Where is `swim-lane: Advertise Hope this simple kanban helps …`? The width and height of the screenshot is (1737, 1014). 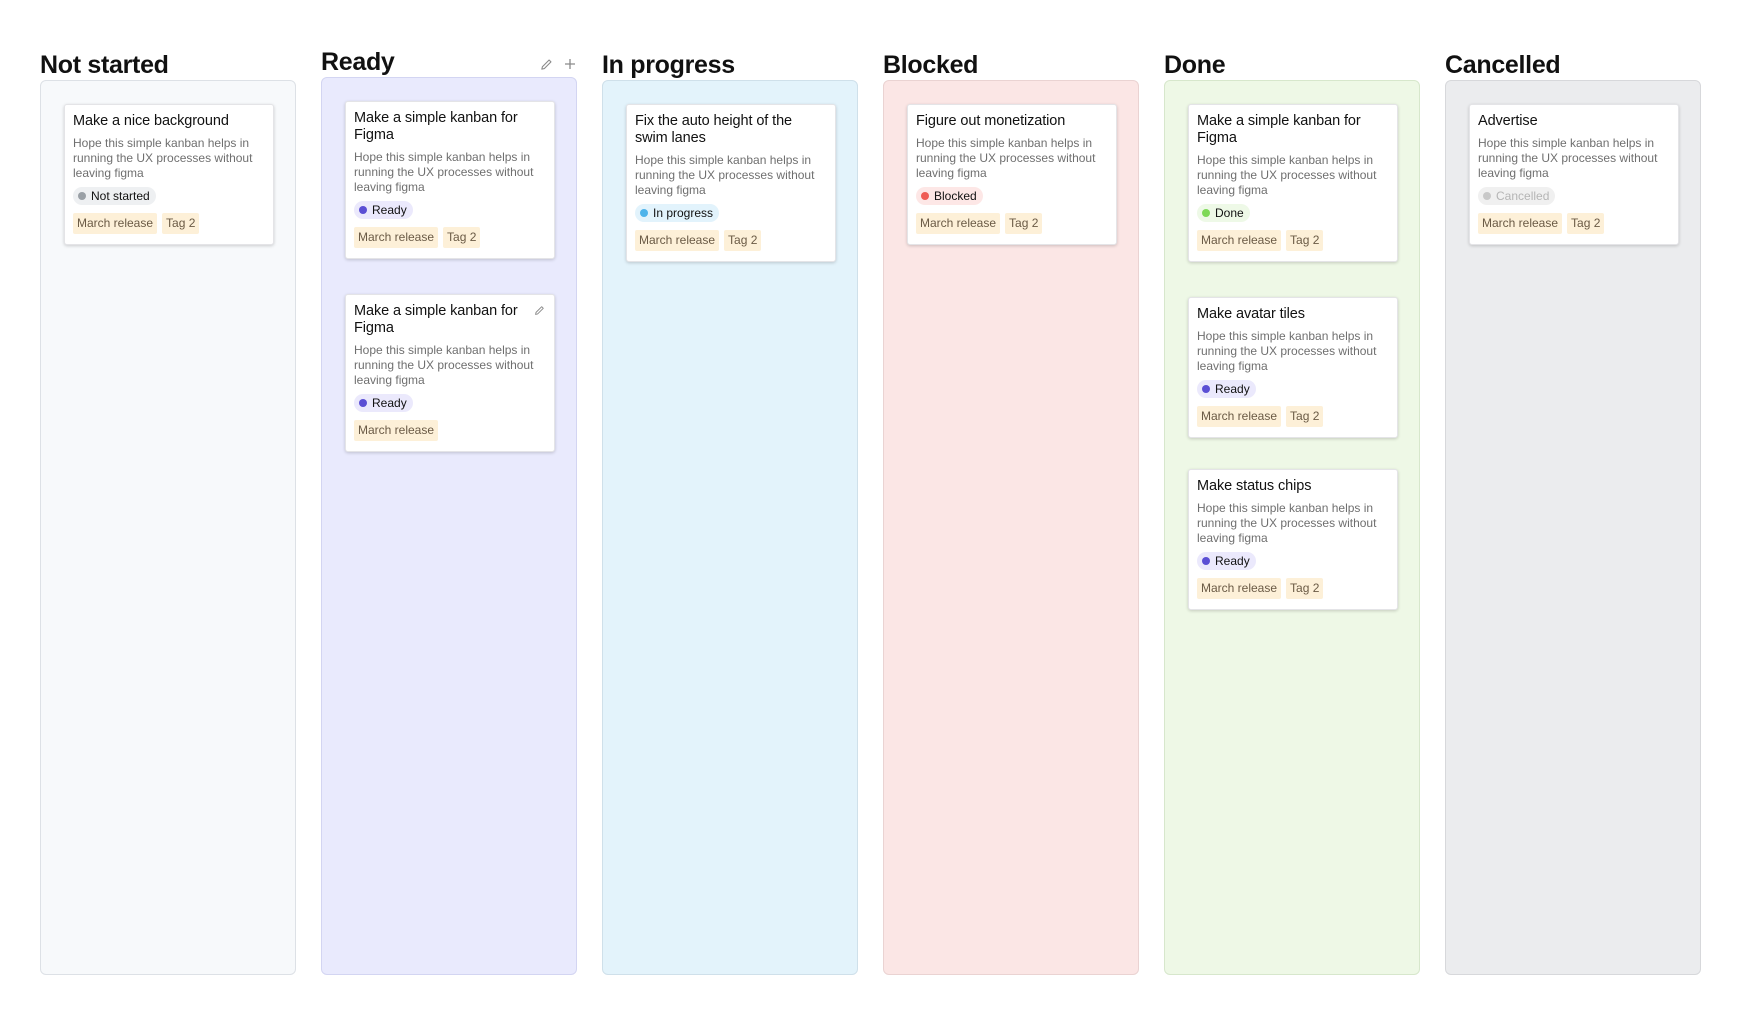 swim-lane: Advertise Hope this simple kanban helps … is located at coordinates (1573, 527).